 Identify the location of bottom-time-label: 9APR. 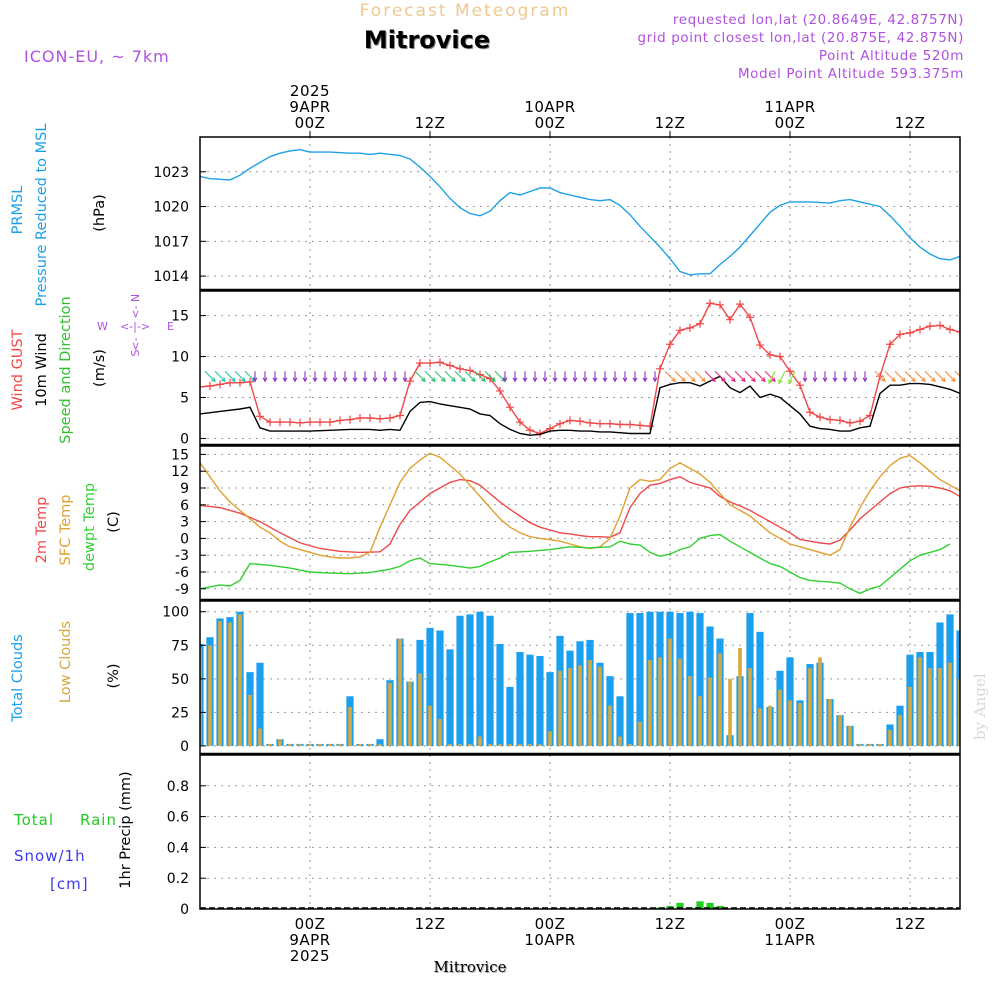
(309, 940).